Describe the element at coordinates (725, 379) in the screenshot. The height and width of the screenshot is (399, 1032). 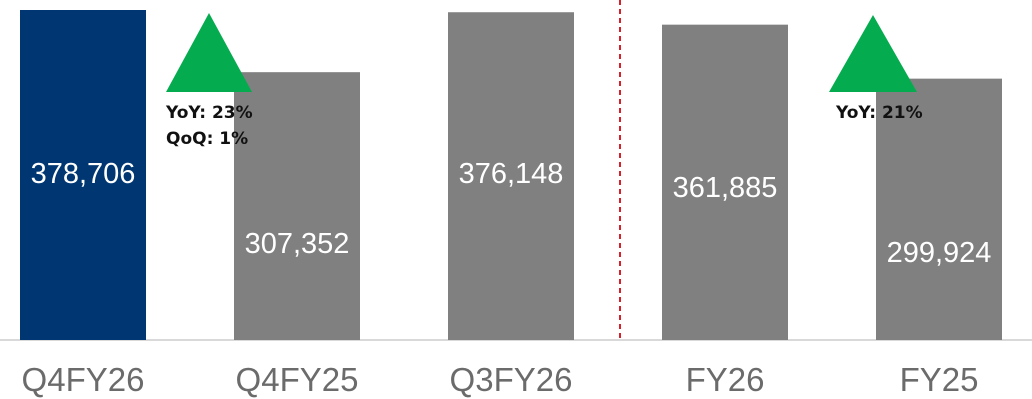
I see `category-label: FY26` at that location.